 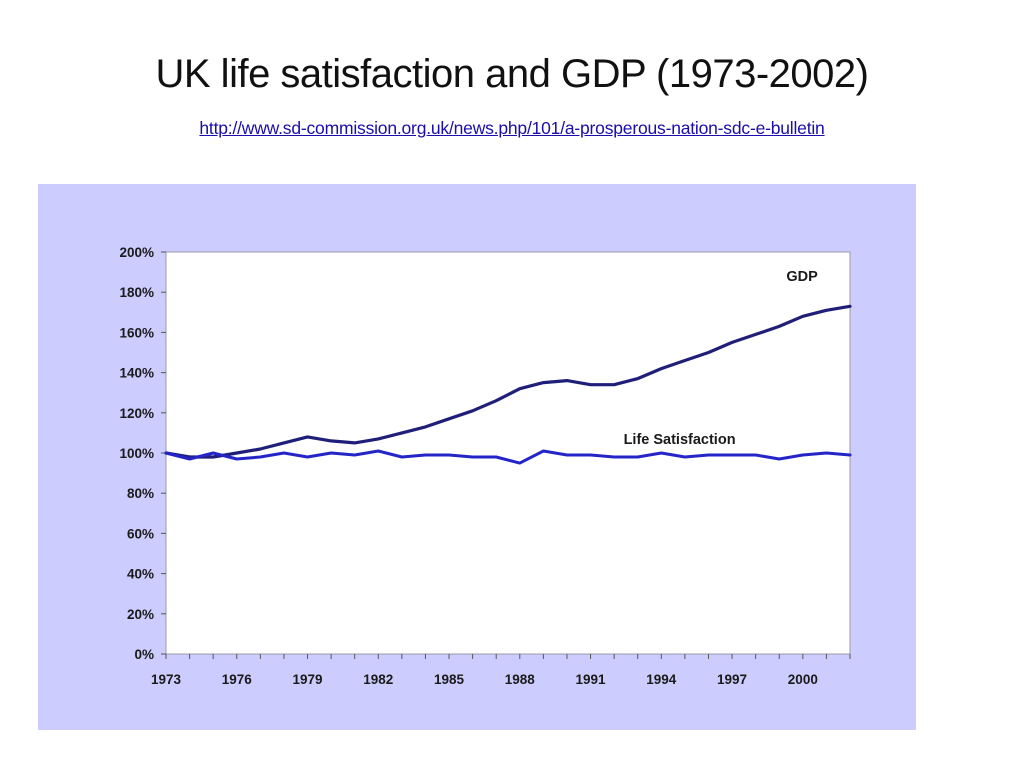 I want to click on gdp-series-label: GDP, so click(x=802, y=277).